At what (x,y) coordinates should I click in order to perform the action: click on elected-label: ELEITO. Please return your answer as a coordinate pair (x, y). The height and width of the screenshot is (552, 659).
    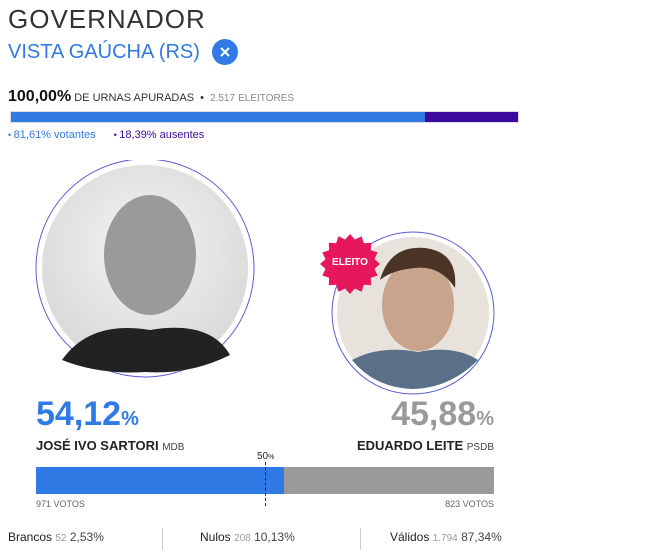
    Looking at the image, I should click on (350, 262).